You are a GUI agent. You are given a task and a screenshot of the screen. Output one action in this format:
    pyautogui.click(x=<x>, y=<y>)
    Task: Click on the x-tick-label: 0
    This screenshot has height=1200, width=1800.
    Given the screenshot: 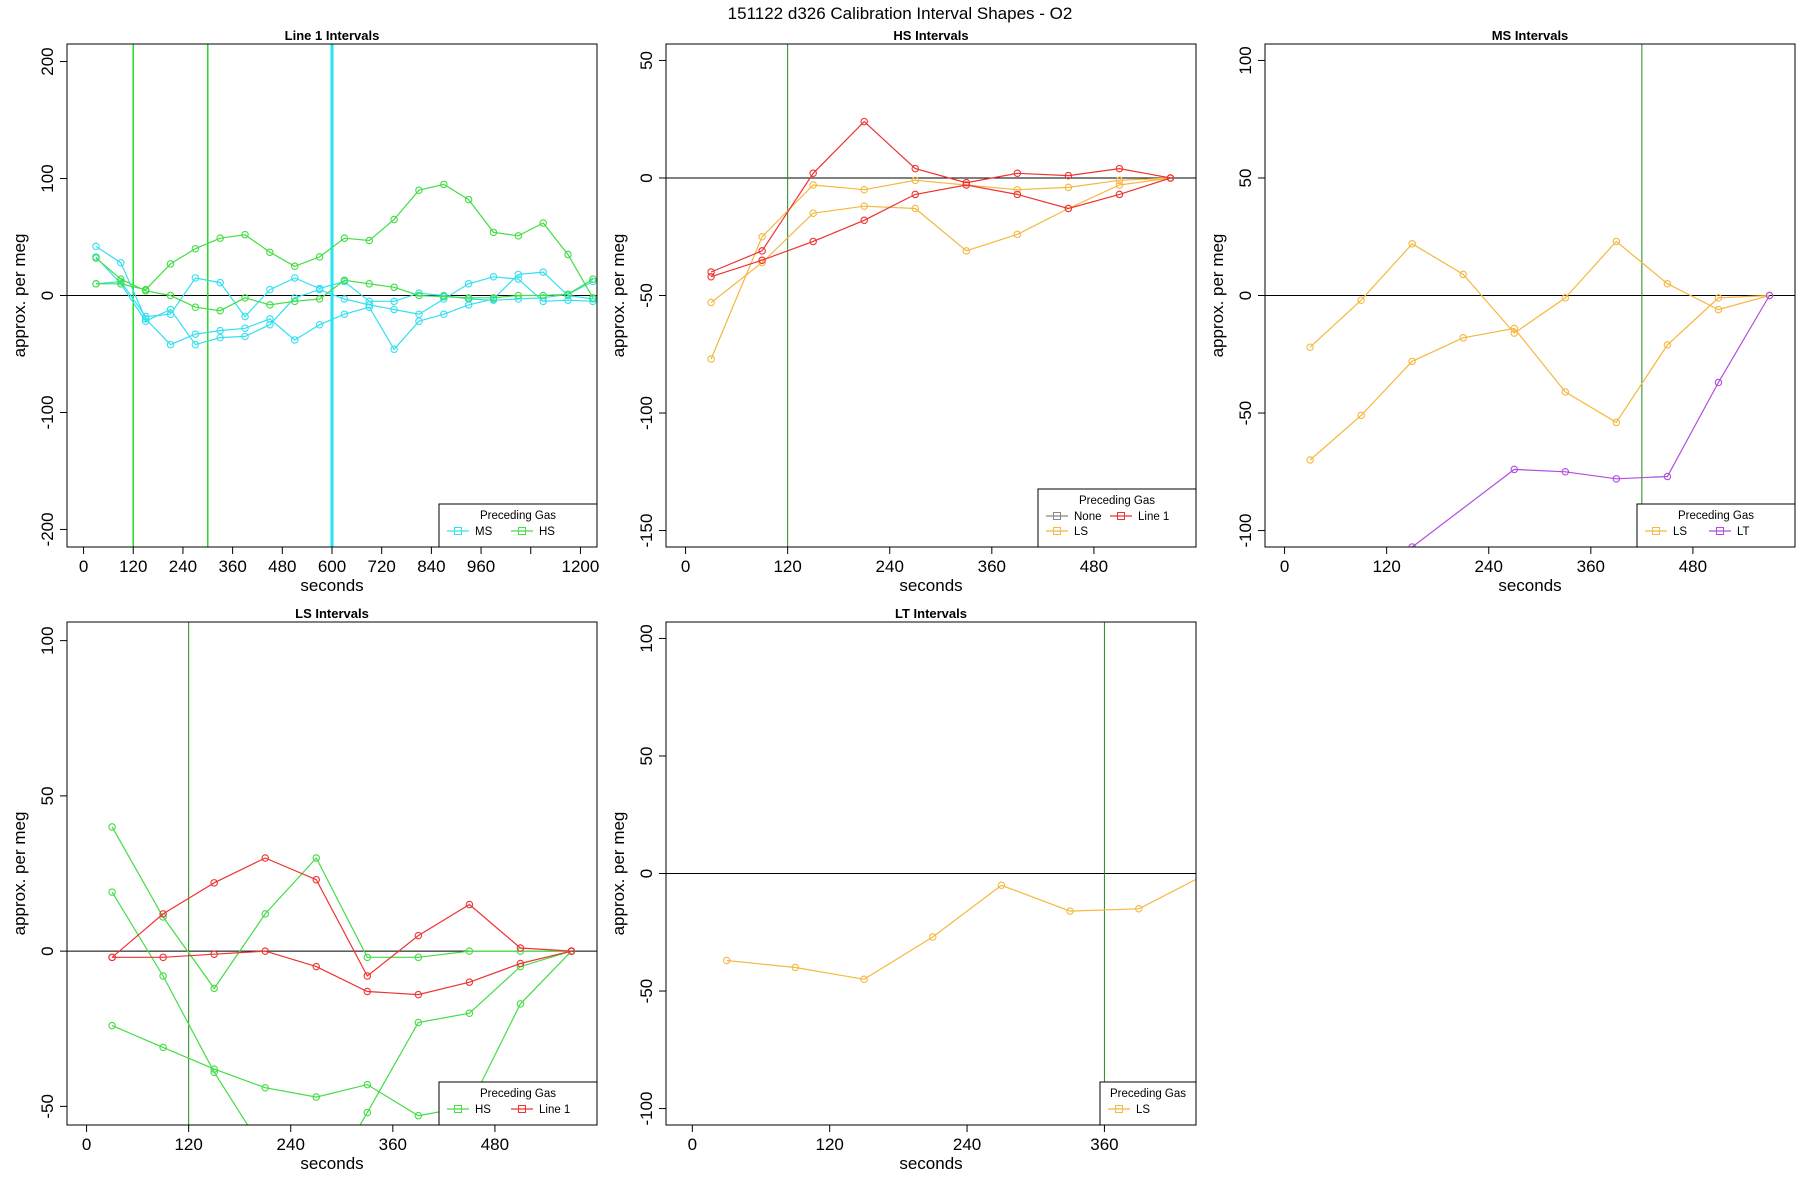 What is the action you would take?
    pyautogui.click(x=83, y=566)
    